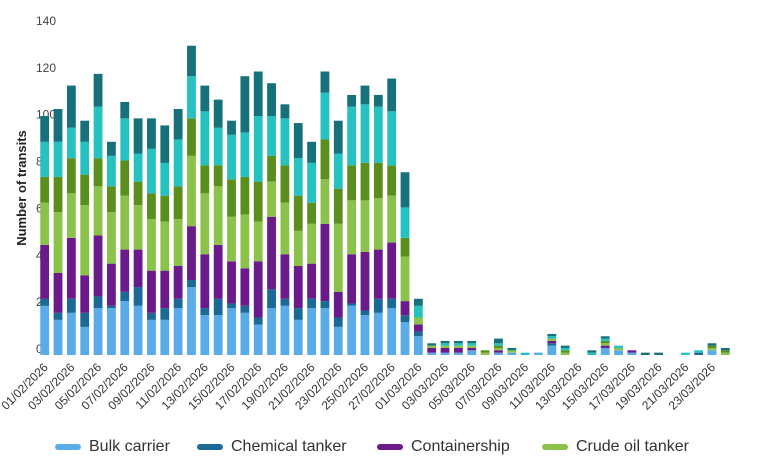 Image resolution: width=761 pixels, height=465 pixels. I want to click on y-tick-label: 140, so click(46, 21).